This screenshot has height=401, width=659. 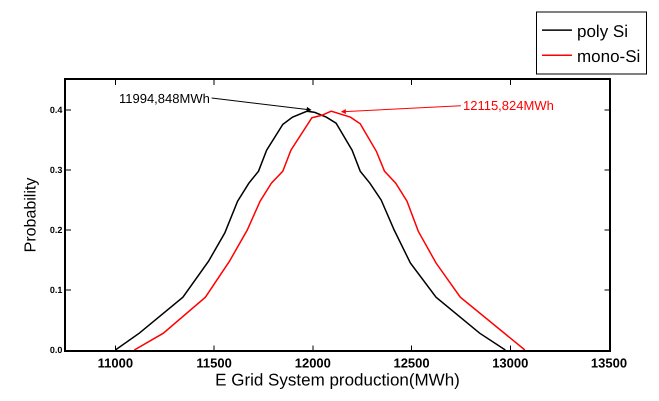 What do you see at coordinates (609, 362) in the screenshot?
I see `x-tick-label: 13500` at bounding box center [609, 362].